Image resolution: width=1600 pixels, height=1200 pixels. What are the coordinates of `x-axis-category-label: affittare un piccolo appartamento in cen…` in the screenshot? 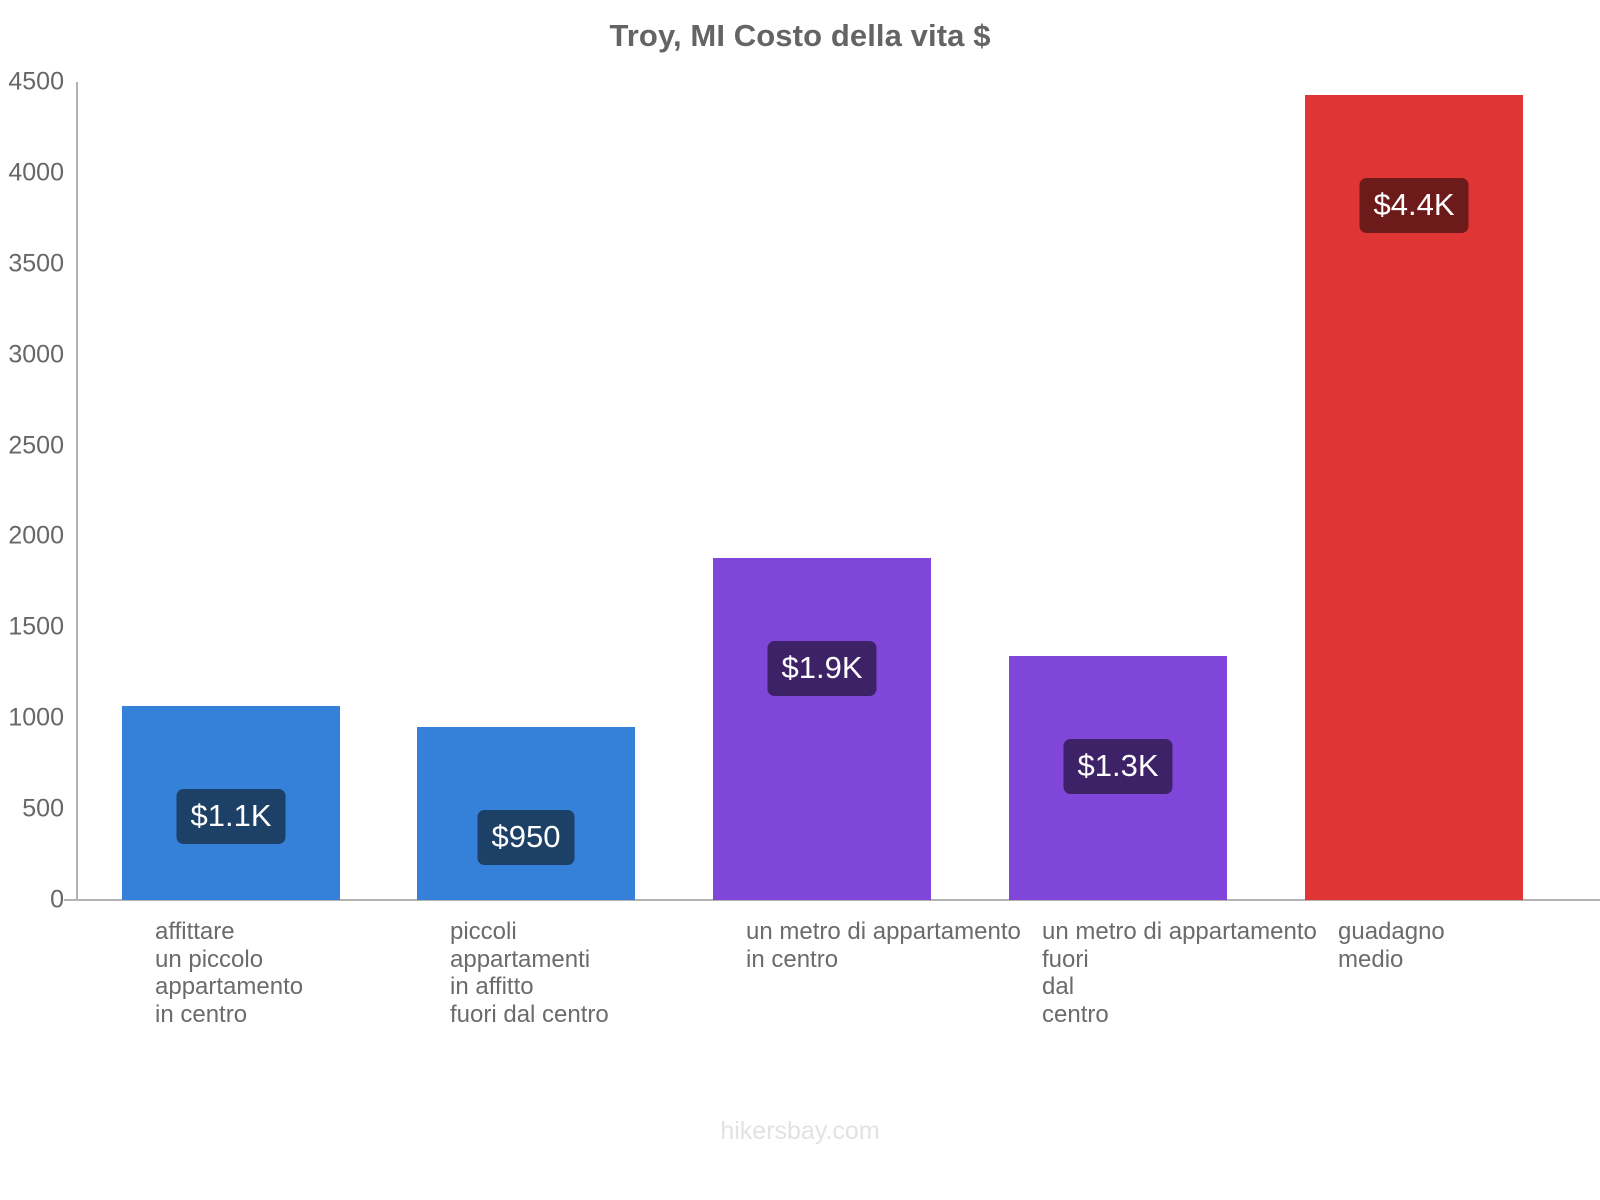 It's located at (229, 973).